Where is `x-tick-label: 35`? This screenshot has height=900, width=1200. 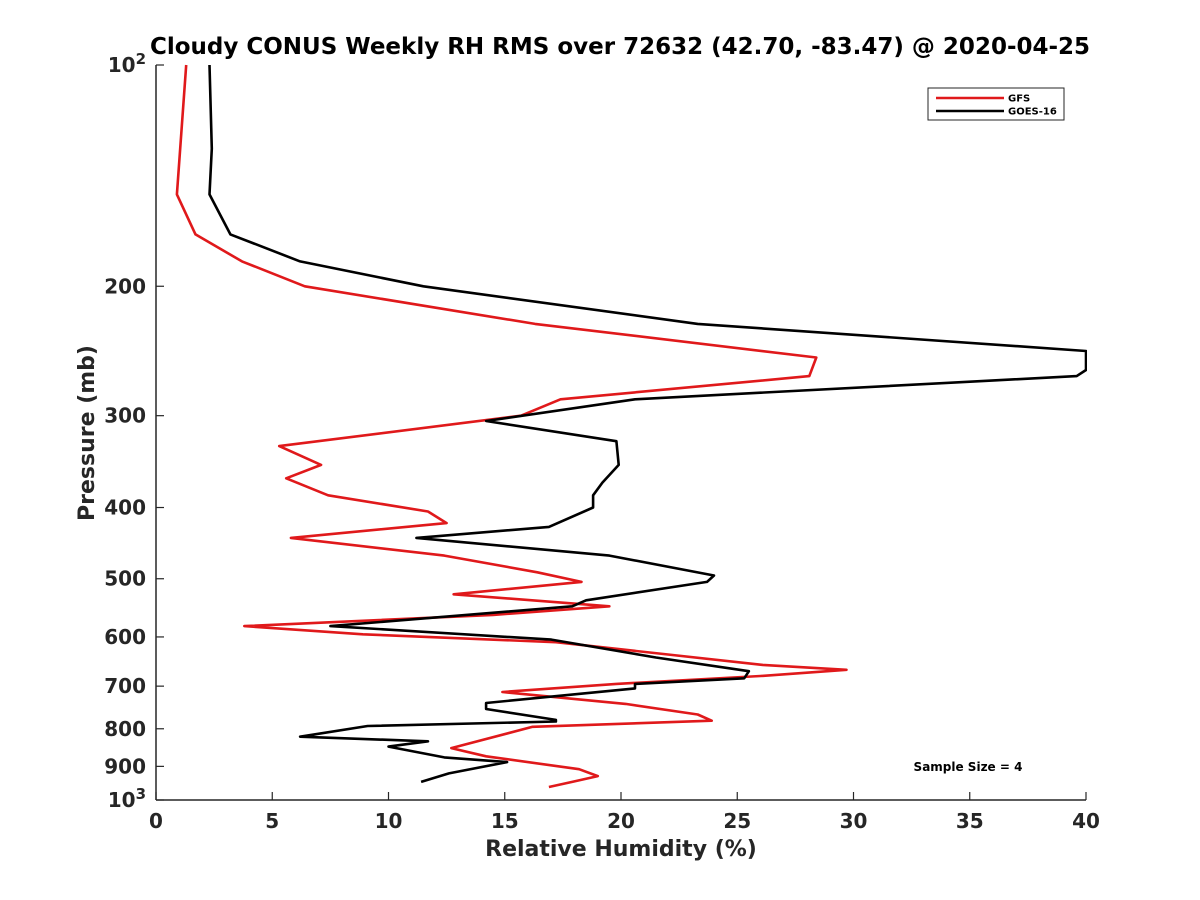
x-tick-label: 35 is located at coordinates (970, 821).